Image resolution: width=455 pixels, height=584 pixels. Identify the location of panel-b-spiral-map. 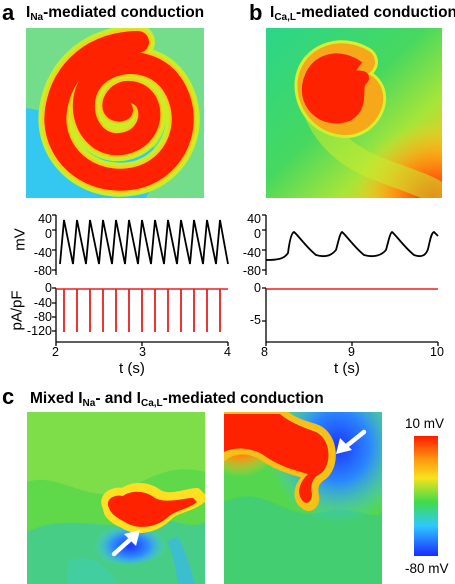
(354, 113).